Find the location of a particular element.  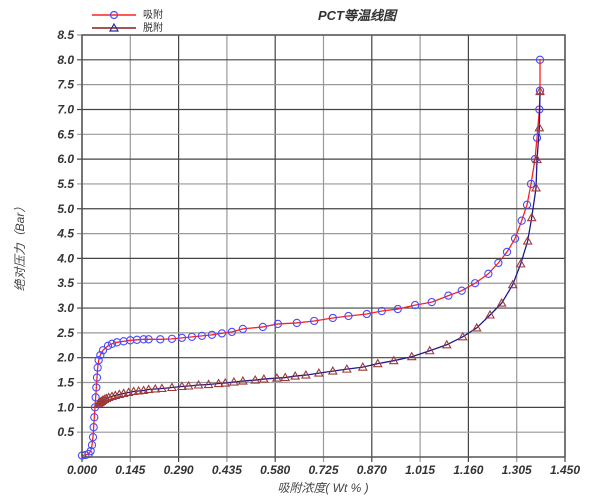

y-tick-label: 2.0 is located at coordinates (65, 358).